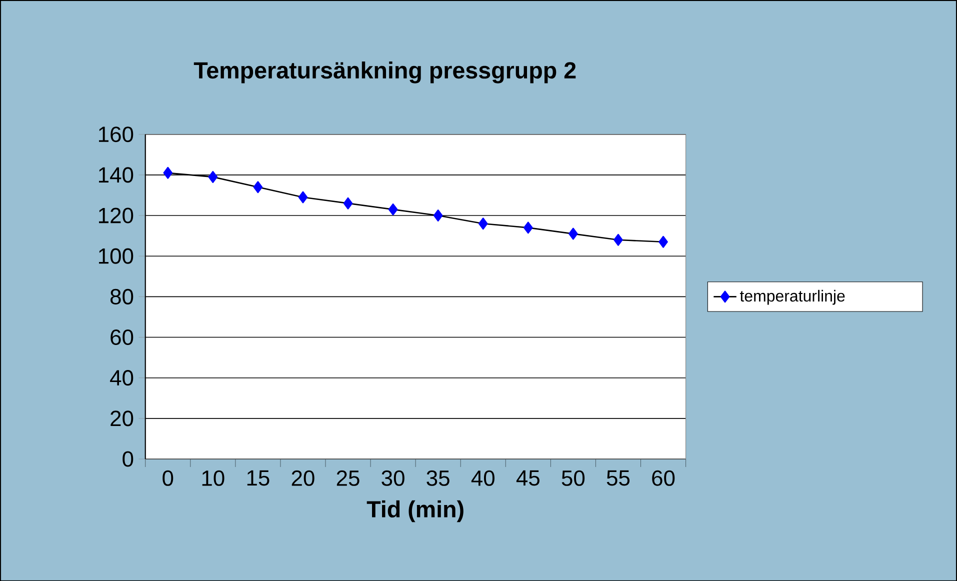 Image resolution: width=957 pixels, height=581 pixels. I want to click on x-axis-title: Tid (min), so click(415, 511).